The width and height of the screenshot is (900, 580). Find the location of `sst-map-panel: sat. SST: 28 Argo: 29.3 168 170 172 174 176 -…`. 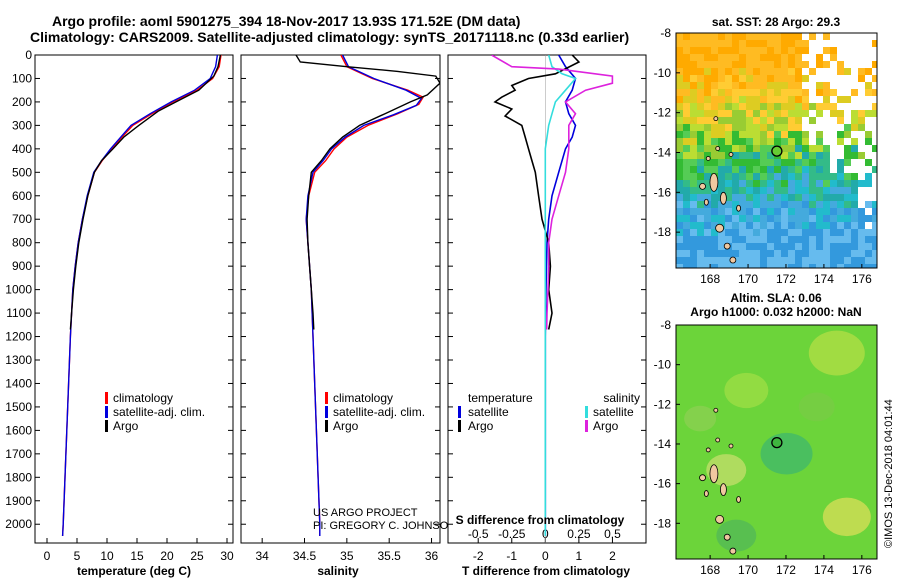

sst-map-panel: sat. SST: 28 Argo: 29.3 168 170 172 174 176 -… is located at coordinates (766, 150).